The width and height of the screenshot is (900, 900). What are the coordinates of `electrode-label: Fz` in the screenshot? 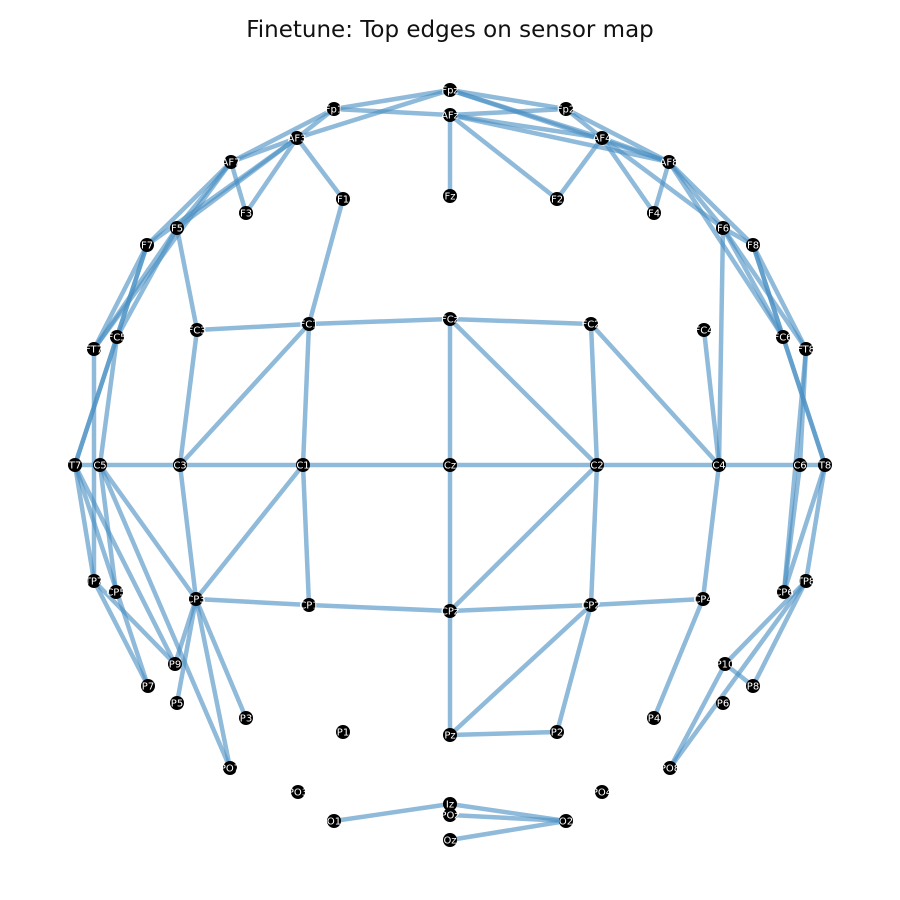 It's located at (449, 197).